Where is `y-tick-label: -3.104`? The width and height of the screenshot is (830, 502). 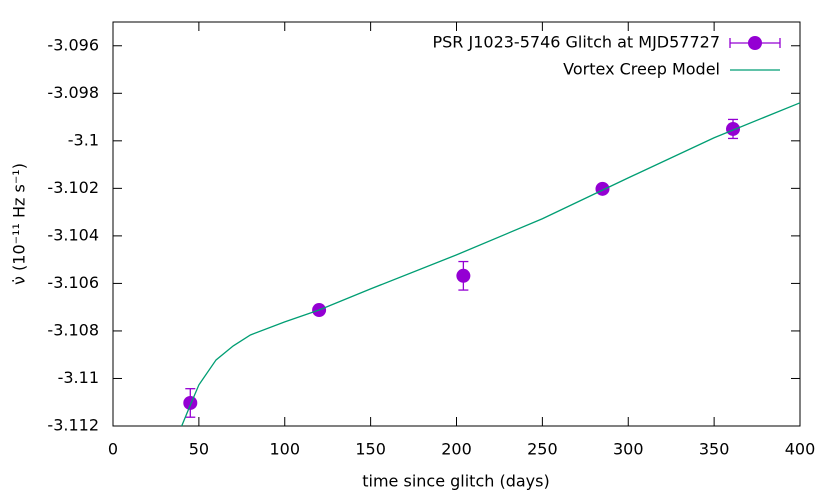 y-tick-label: -3.104 is located at coordinates (73, 234).